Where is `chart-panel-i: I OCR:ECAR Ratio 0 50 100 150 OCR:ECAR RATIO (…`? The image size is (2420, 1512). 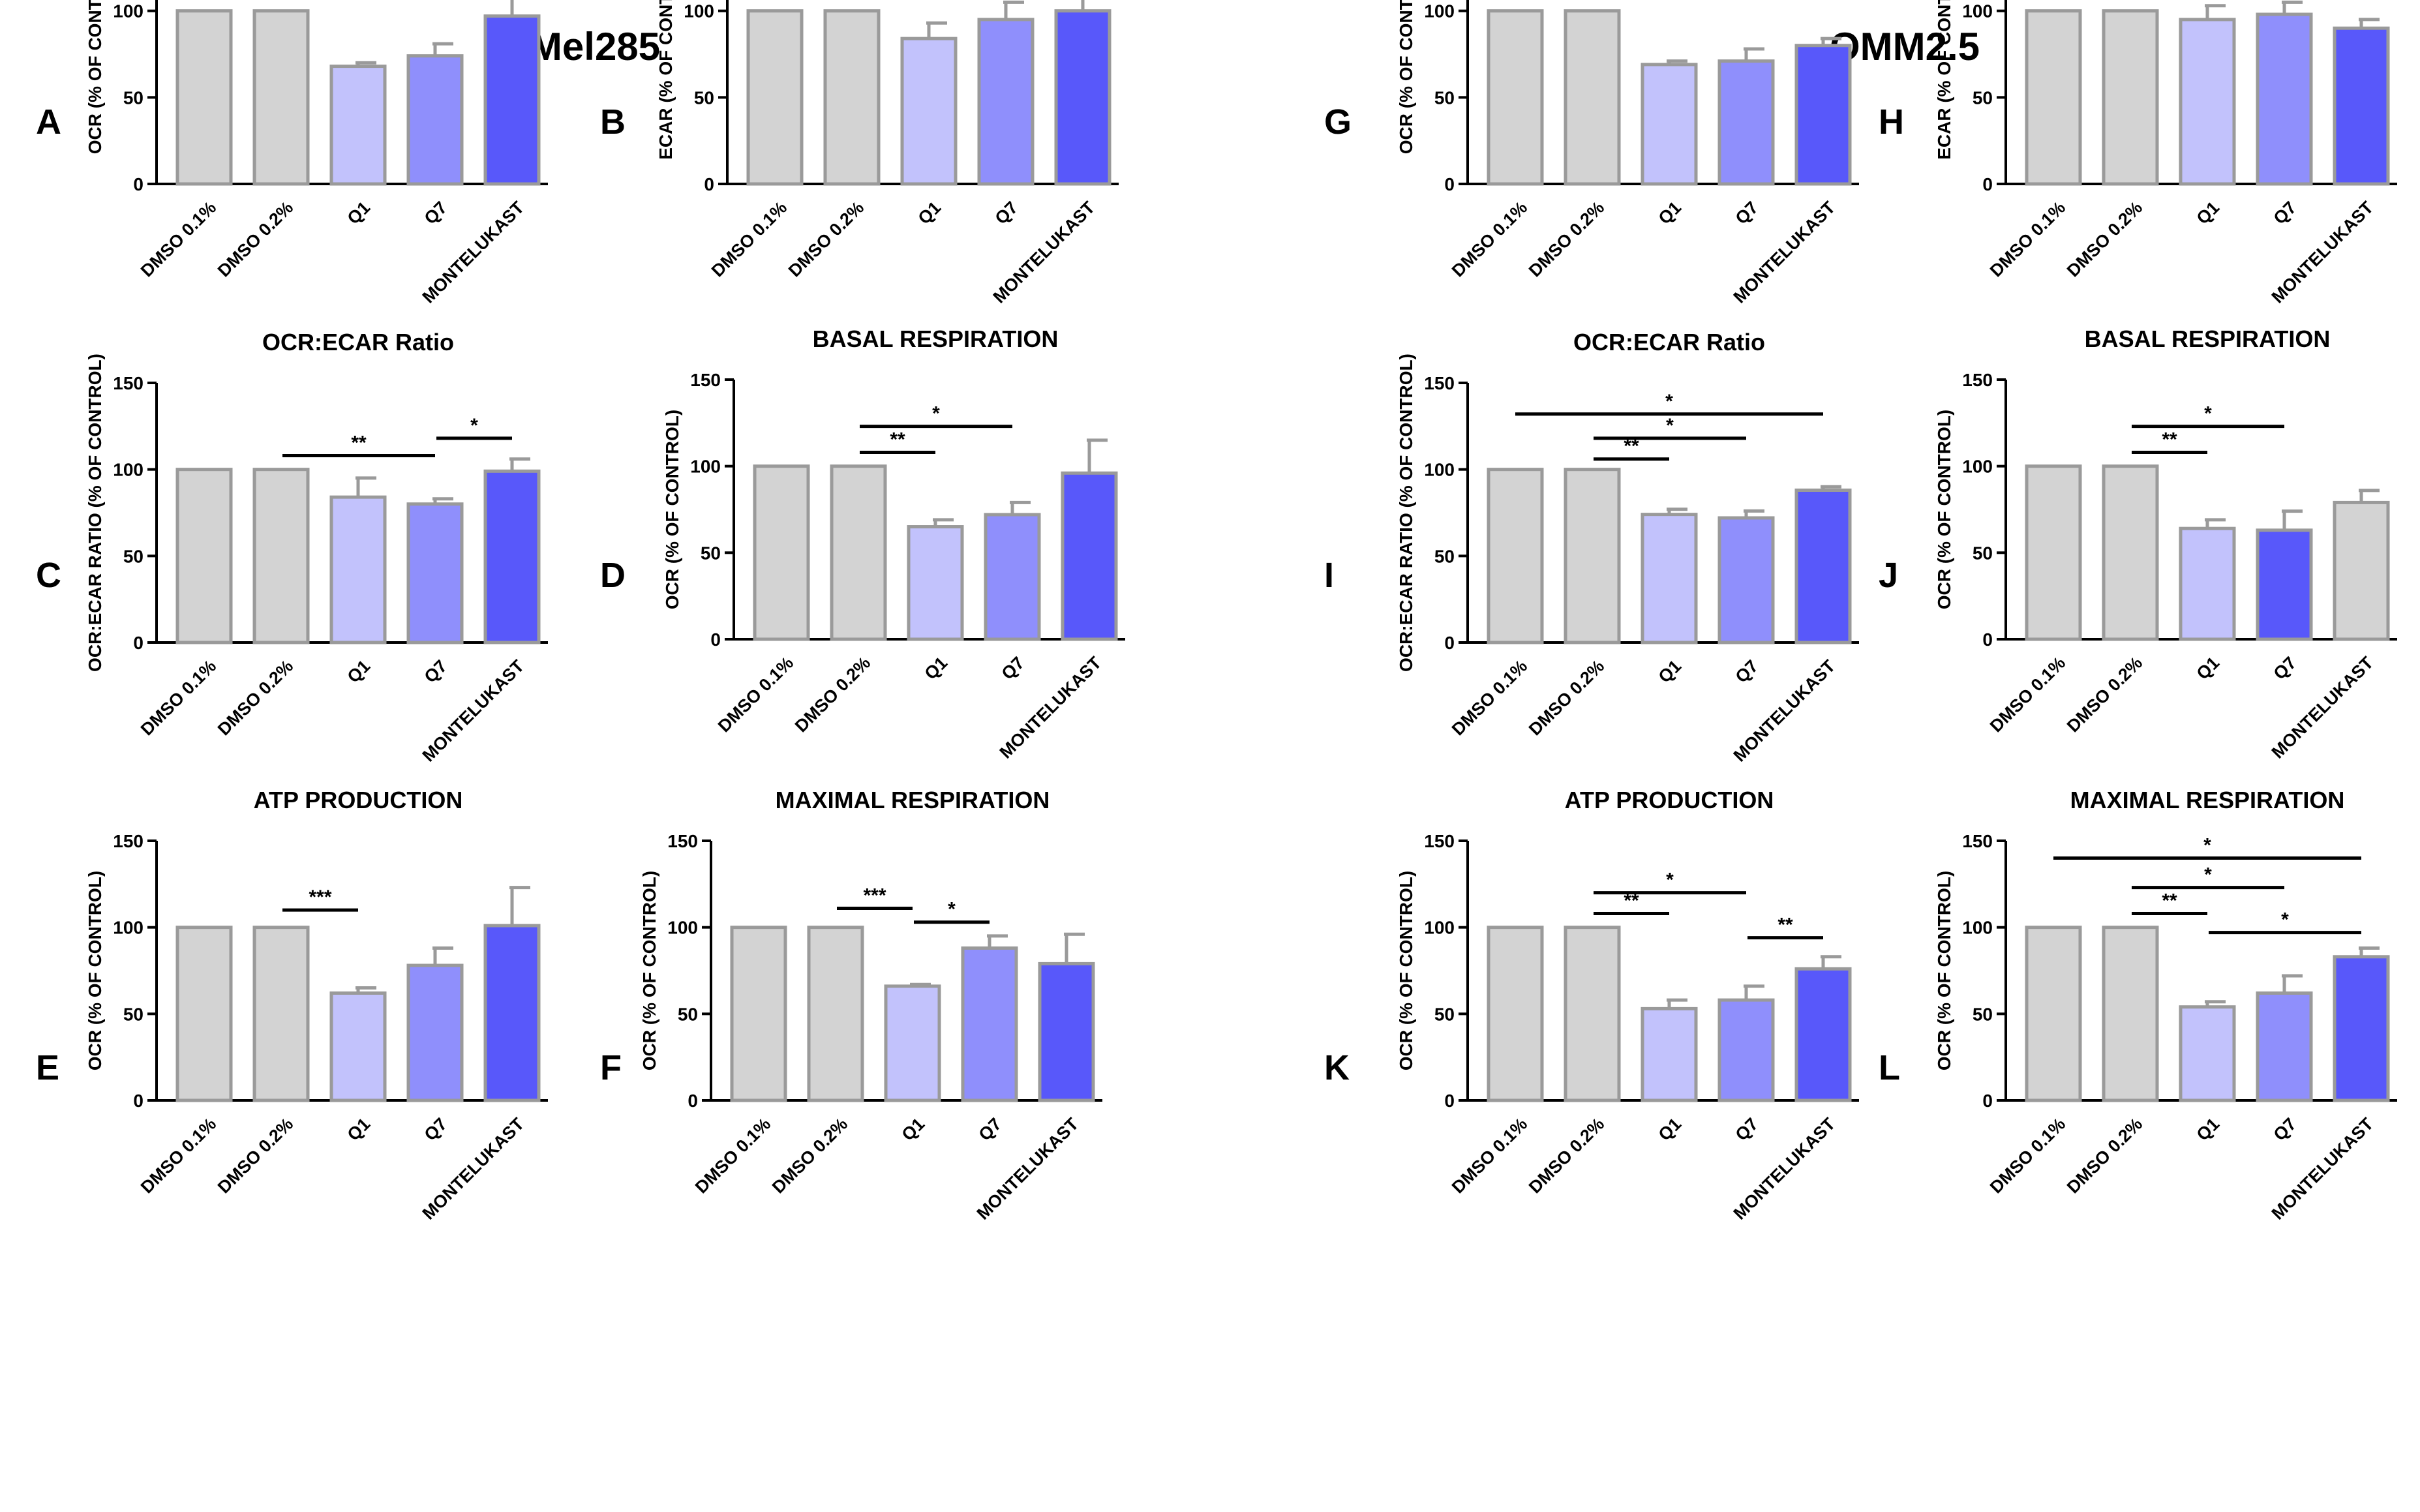
chart-panel-i: I OCR:ECAR Ratio 0 50 100 150 OCR:ECAR RATIO (… is located at coordinates (1591, 547).